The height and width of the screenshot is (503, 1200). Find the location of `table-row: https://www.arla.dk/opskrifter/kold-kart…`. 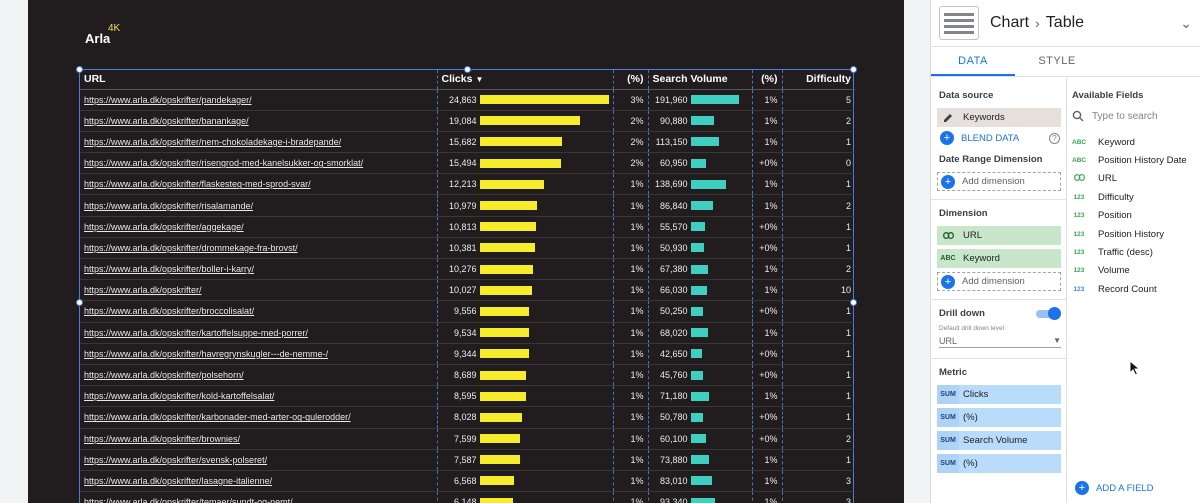

table-row: https://www.arla.dk/opskrifter/kold-kart… is located at coordinates (467, 396).